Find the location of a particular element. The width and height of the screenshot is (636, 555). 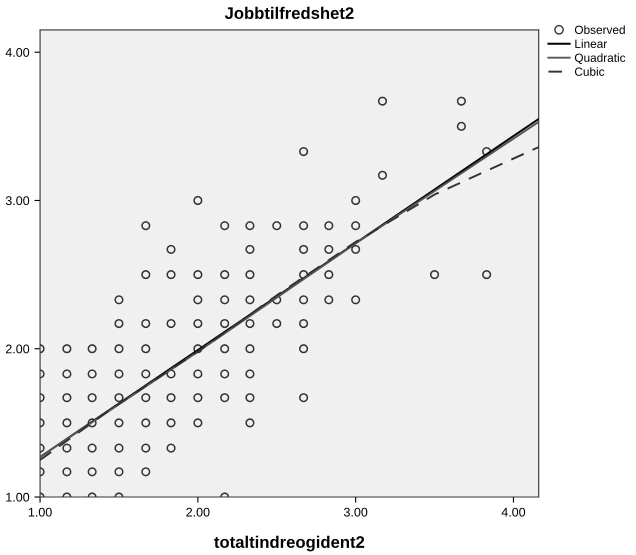

x-tick-label: 4.00 is located at coordinates (514, 512).